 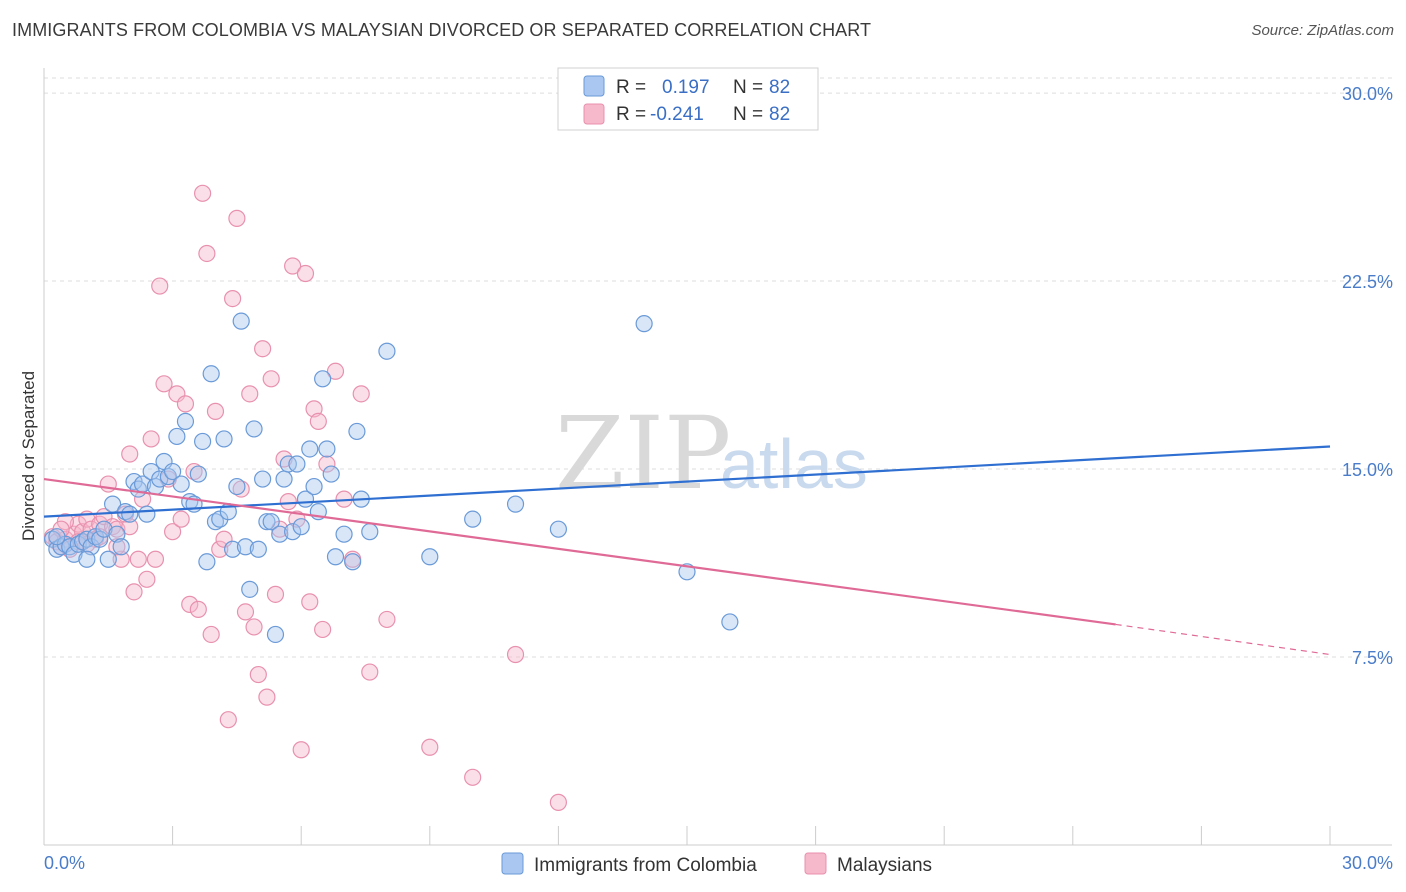 I want to click on legend-r-value-1: 0.197, so click(x=686, y=87).